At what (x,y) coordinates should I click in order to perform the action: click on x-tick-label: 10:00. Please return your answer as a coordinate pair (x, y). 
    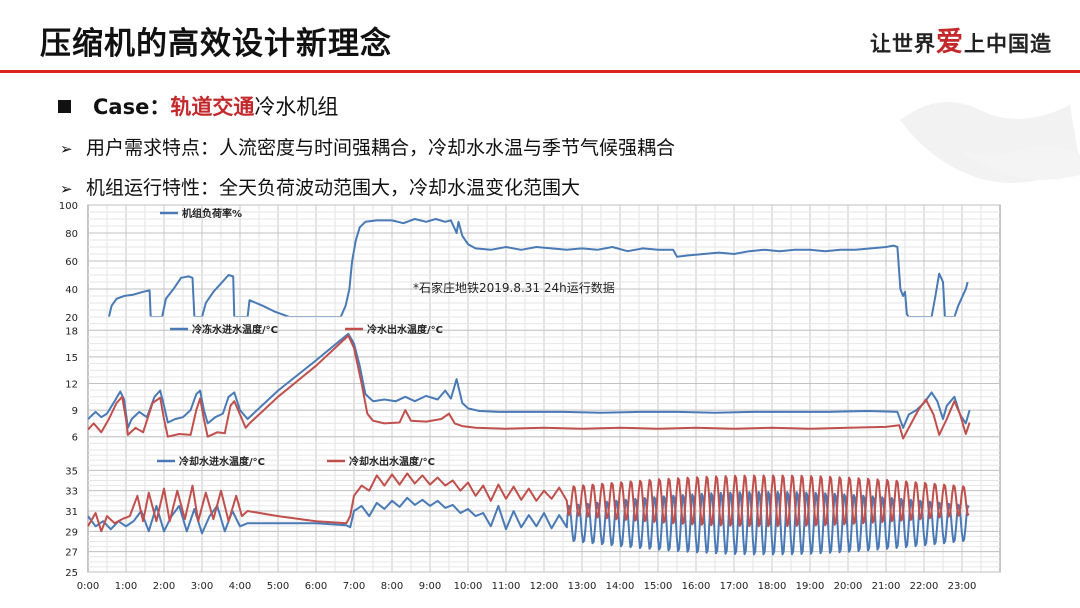
    Looking at the image, I should click on (468, 586).